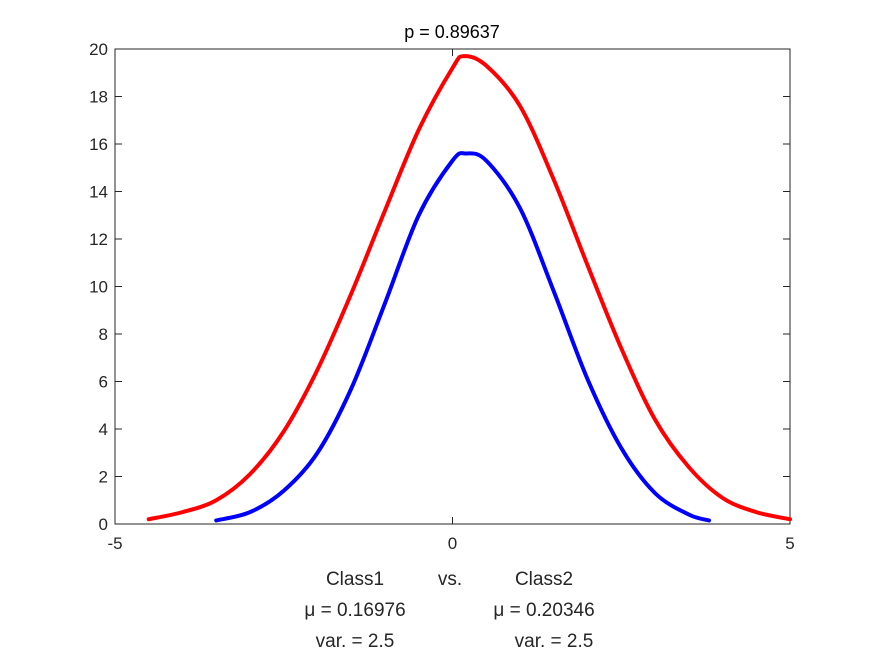 Image resolution: width=875 pixels, height=656 pixels. What do you see at coordinates (452, 32) in the screenshot?
I see `chart-title: p = 0.89637` at bounding box center [452, 32].